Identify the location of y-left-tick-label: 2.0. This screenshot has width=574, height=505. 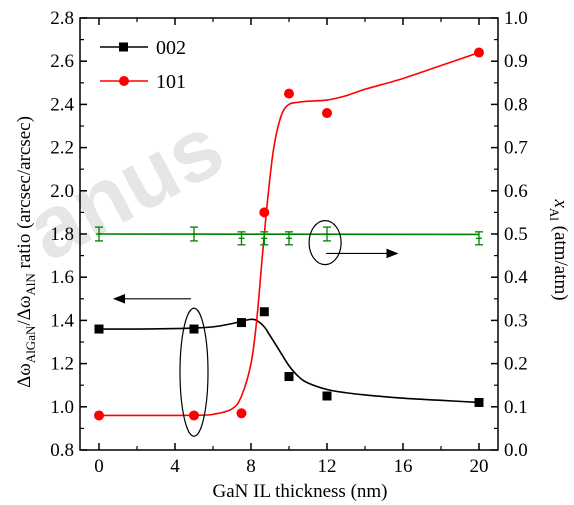
(62, 191).